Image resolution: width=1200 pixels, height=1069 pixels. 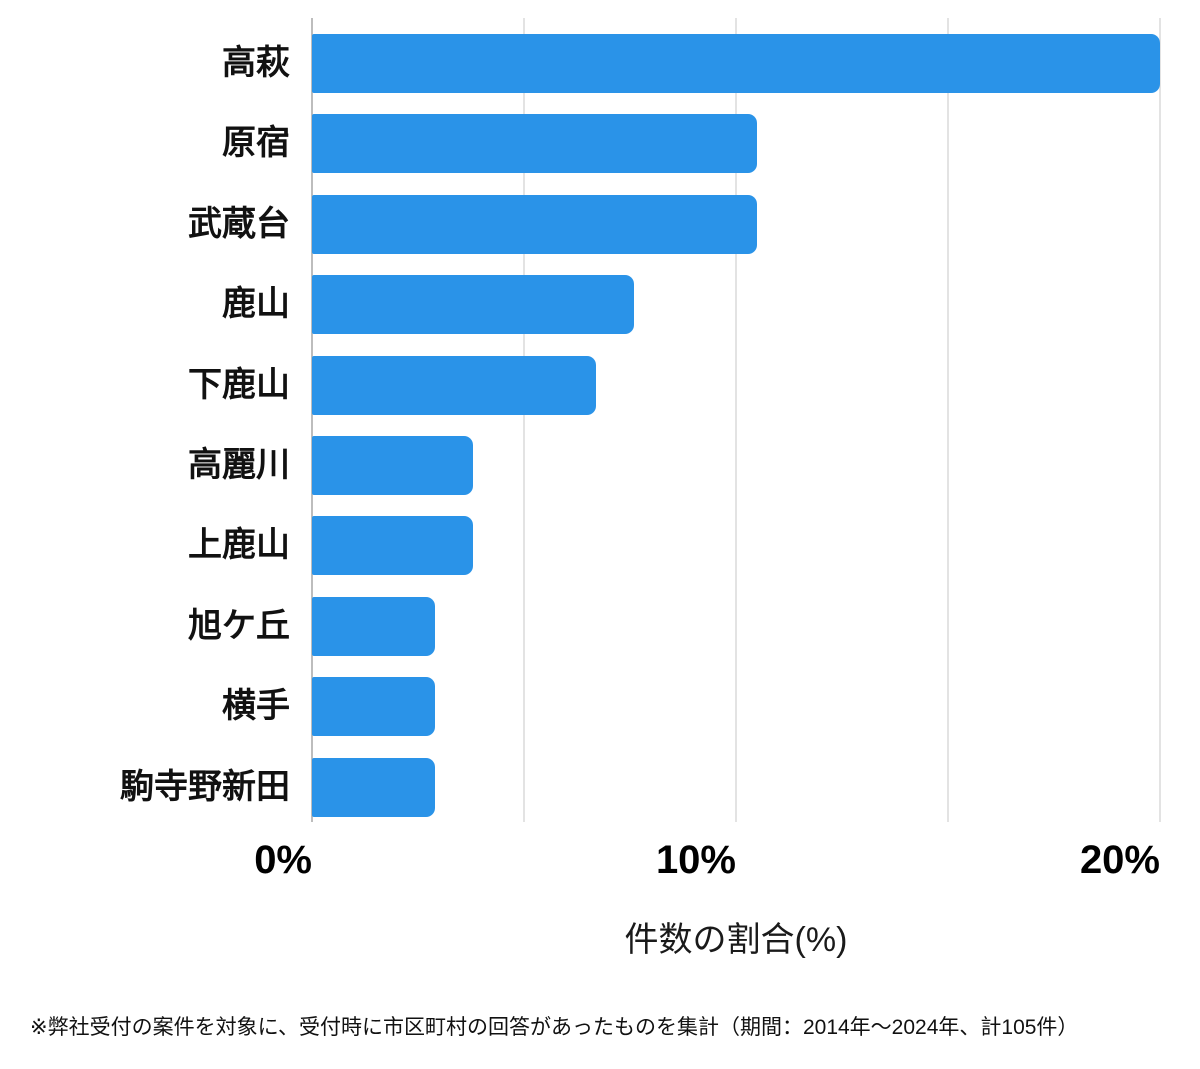 What do you see at coordinates (256, 304) in the screenshot?
I see `category-label: 鹿山` at bounding box center [256, 304].